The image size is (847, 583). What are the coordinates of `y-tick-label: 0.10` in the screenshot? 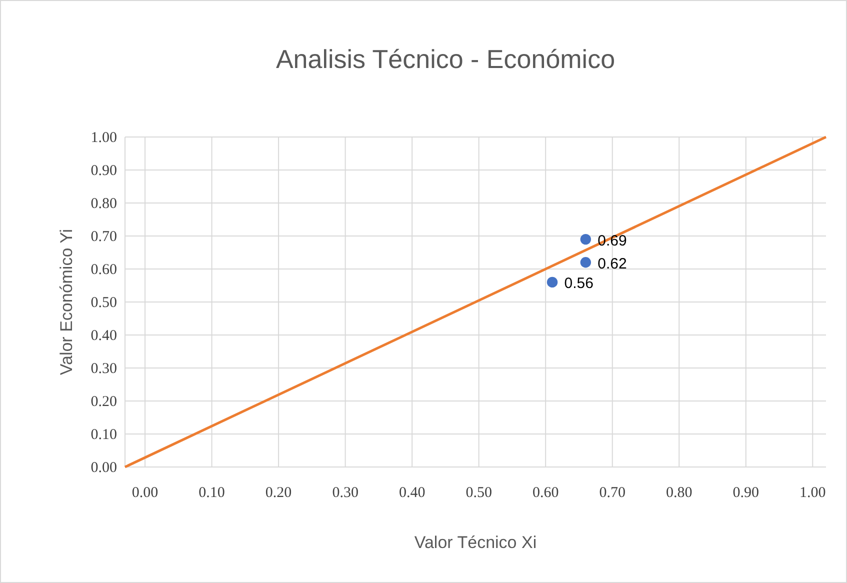 It's located at (103, 435).